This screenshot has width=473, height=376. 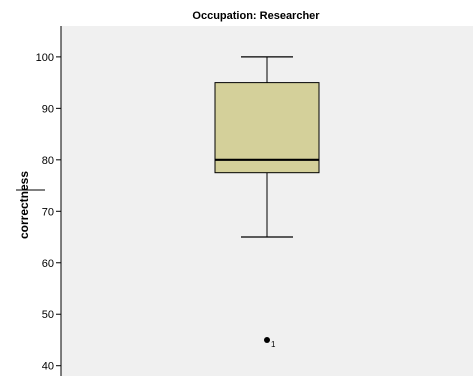 I want to click on y-tick-label-60: 60, so click(x=48, y=264).